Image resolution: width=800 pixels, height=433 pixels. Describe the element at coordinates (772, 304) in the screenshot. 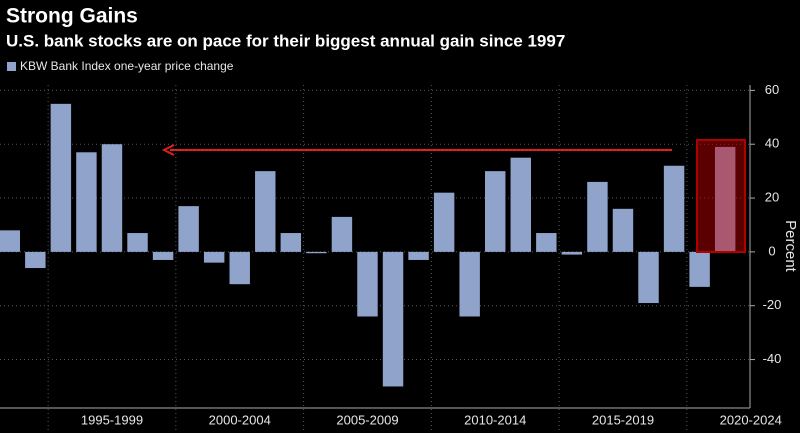

I see `y-tick-label: -20` at that location.